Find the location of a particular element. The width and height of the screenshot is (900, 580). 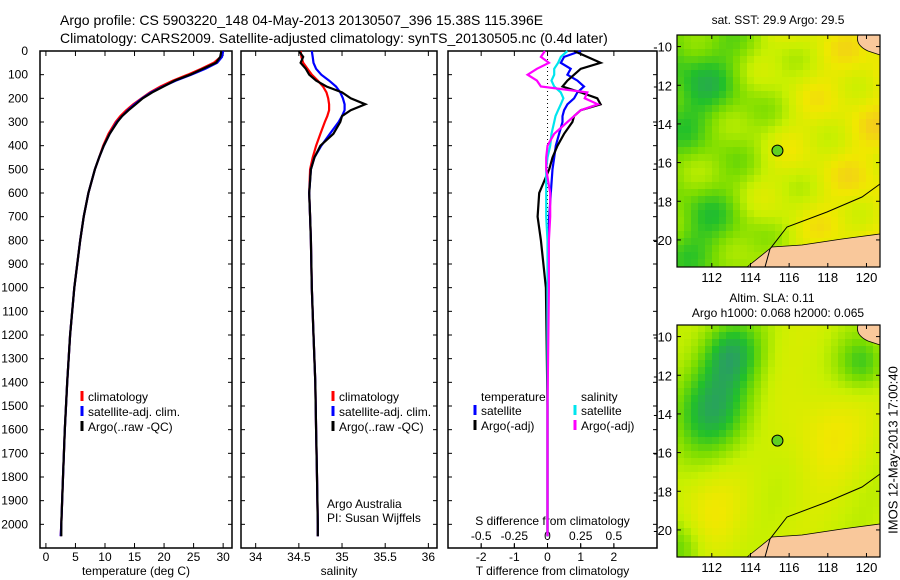

y-tick-label: 400 is located at coordinates (18, 146).